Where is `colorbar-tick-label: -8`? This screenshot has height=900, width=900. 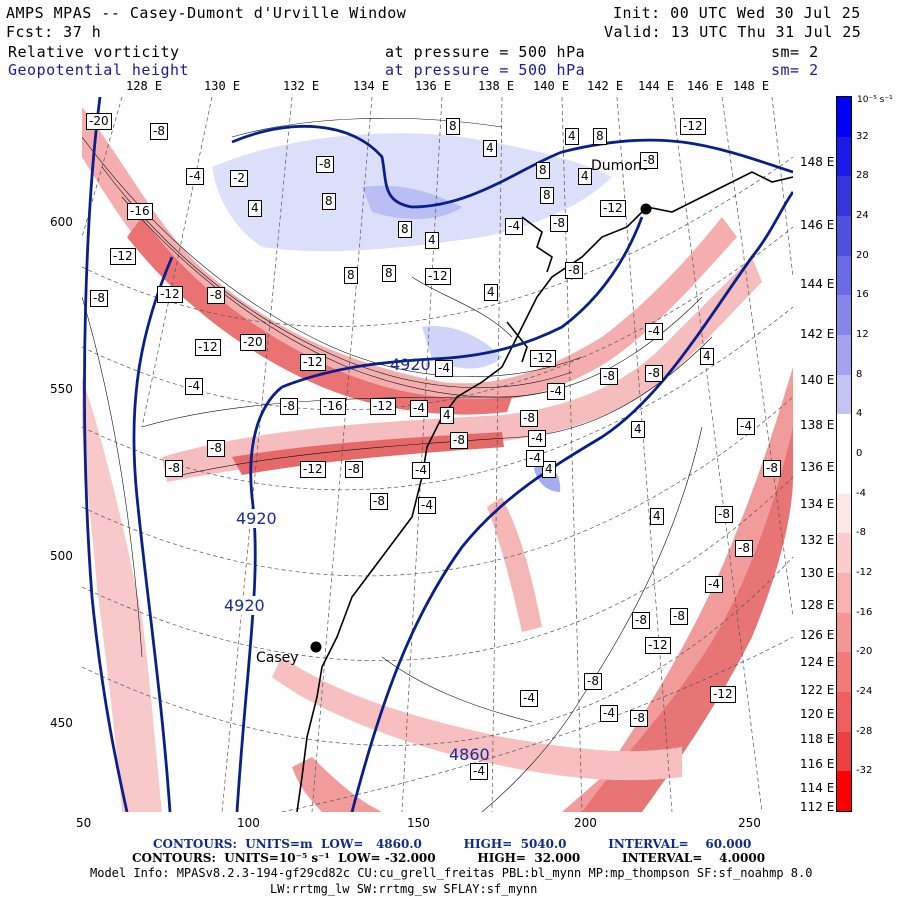
colorbar-tick-label: -8 is located at coordinates (861, 533).